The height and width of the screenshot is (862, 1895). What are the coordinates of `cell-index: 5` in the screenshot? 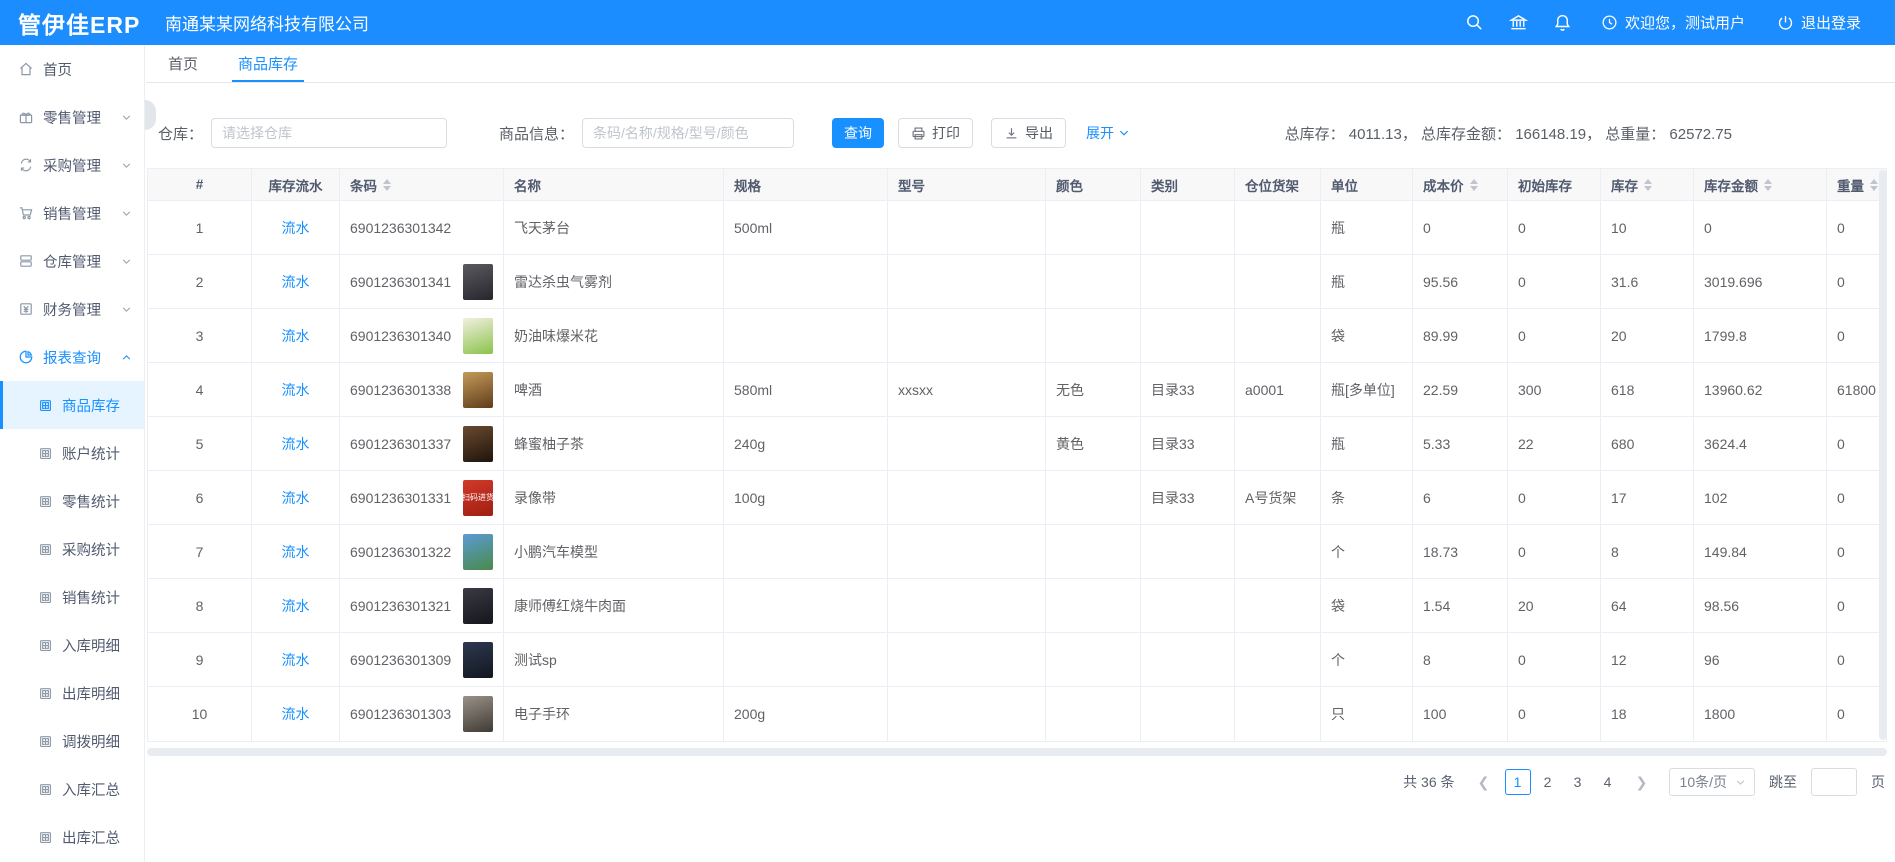 It's located at (200, 443).